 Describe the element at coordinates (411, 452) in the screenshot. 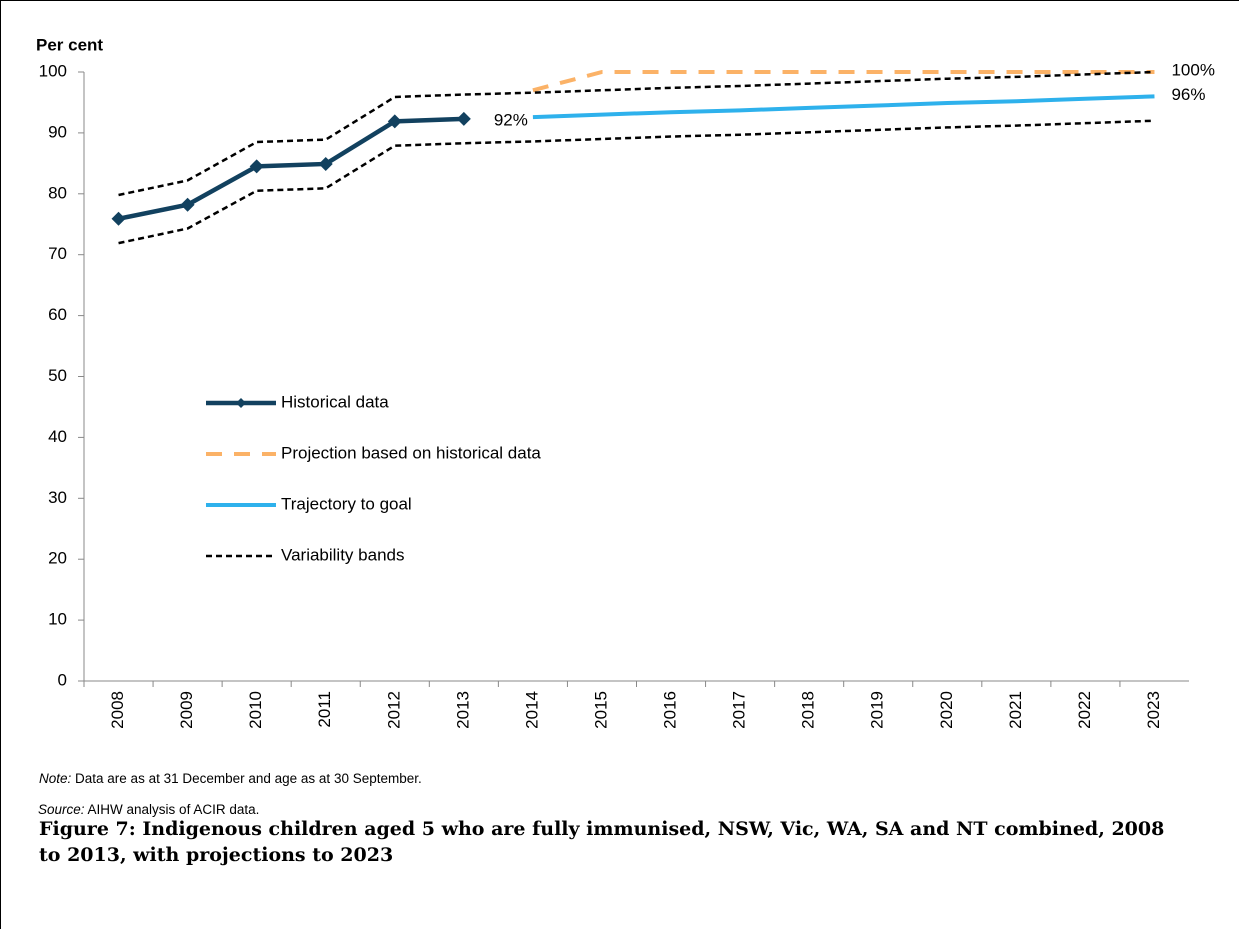

I see `legend-label: Projection based on historical data` at that location.